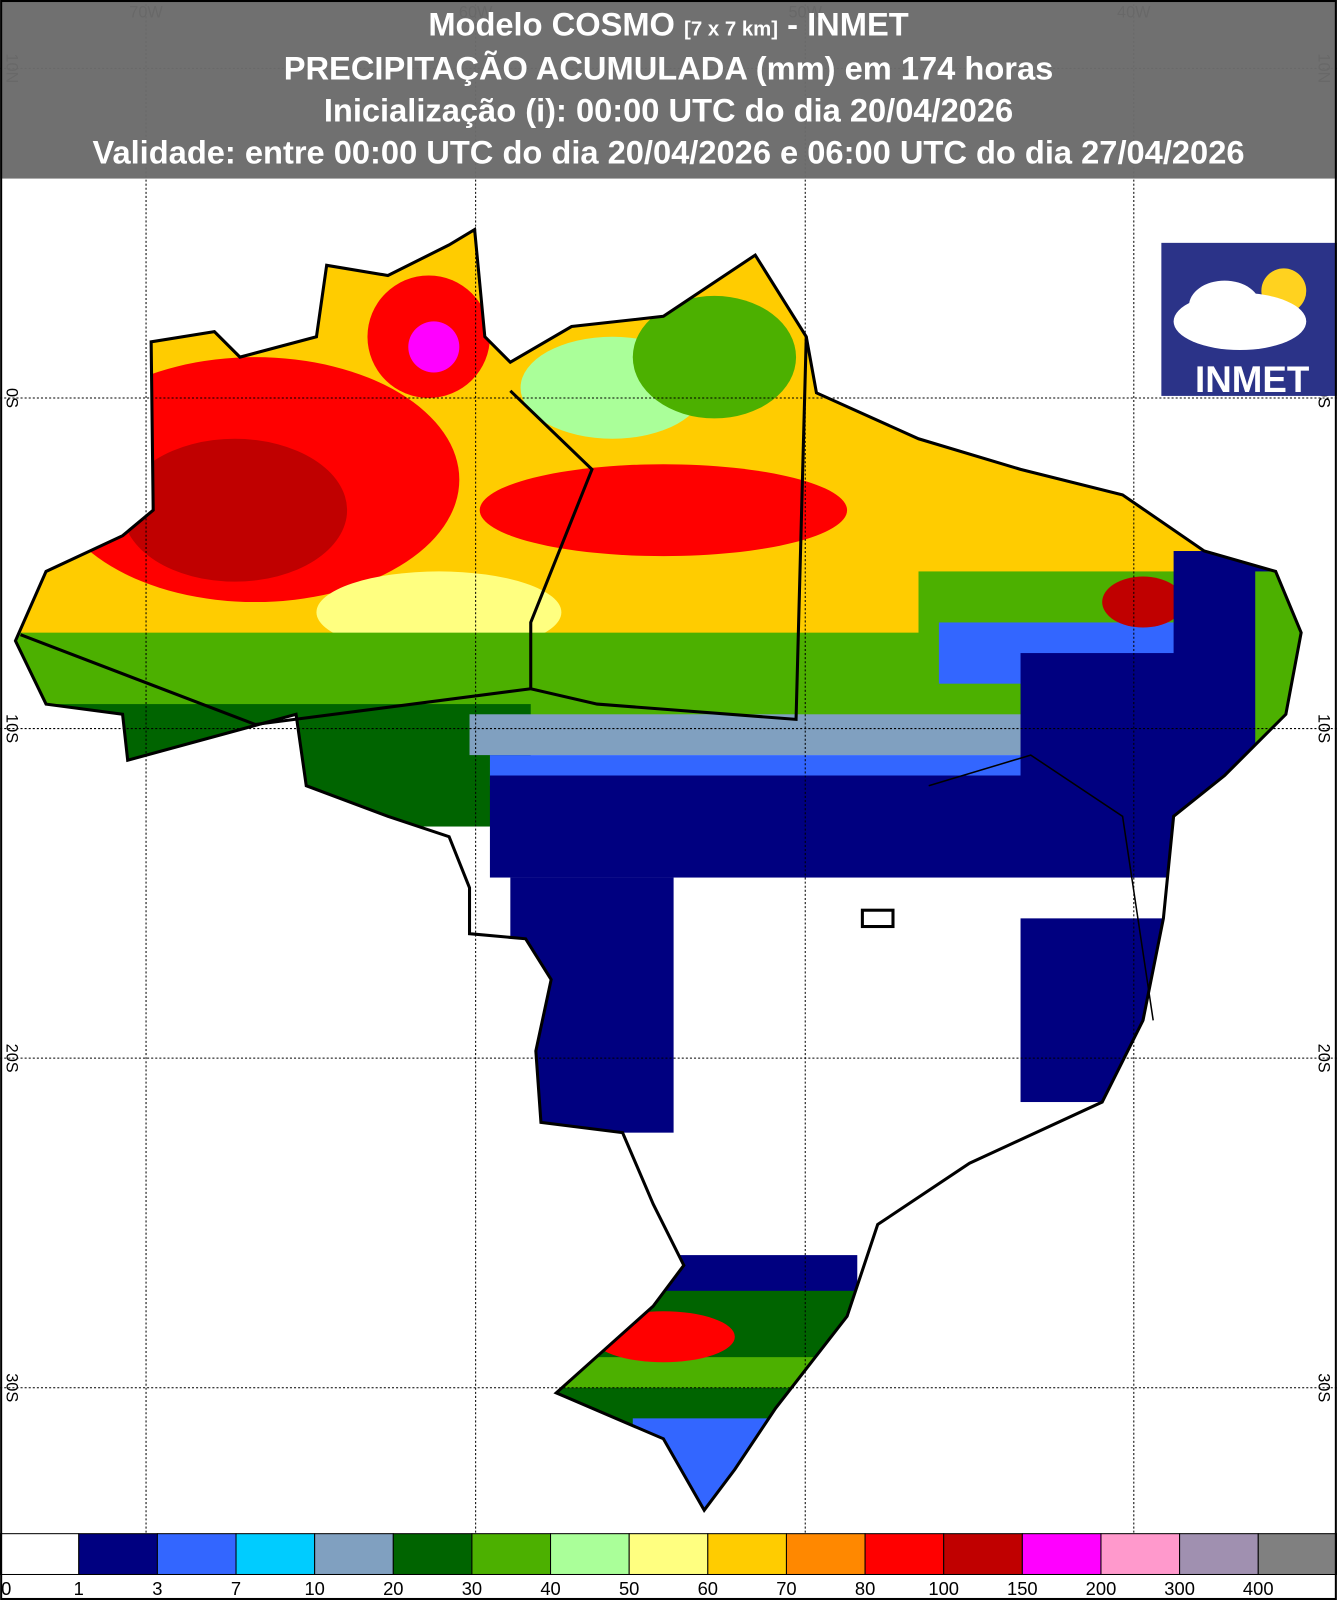 This screenshot has width=1337, height=1600. What do you see at coordinates (848, 24) in the screenshot?
I see `title-suffix: - INMET` at bounding box center [848, 24].